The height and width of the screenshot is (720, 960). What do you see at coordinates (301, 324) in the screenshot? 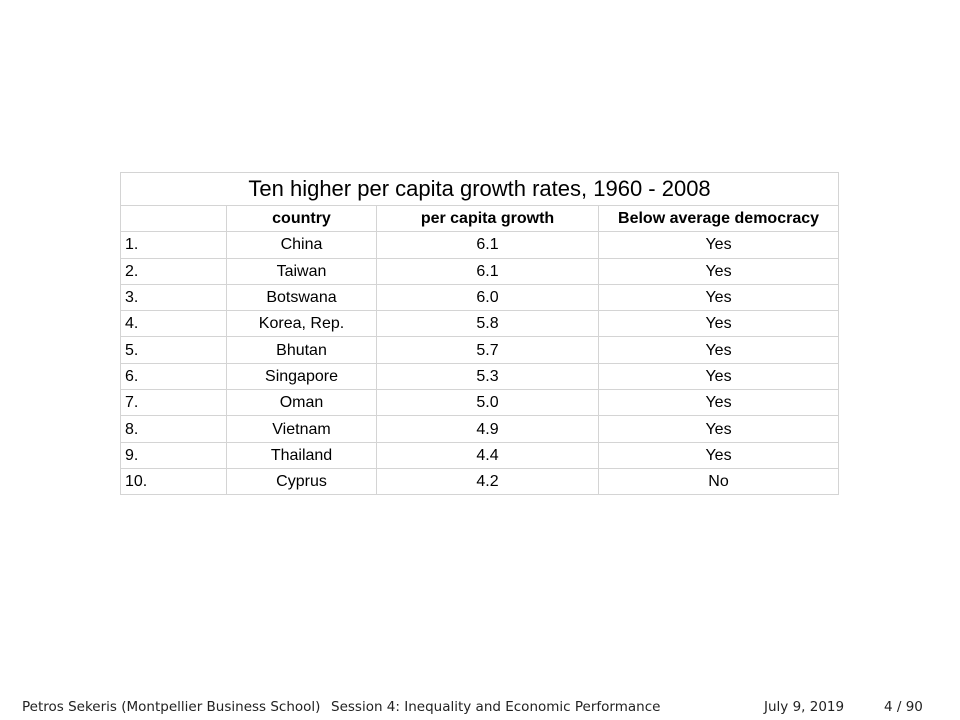
I see `country-cell: Korea, Rep.` at bounding box center [301, 324].